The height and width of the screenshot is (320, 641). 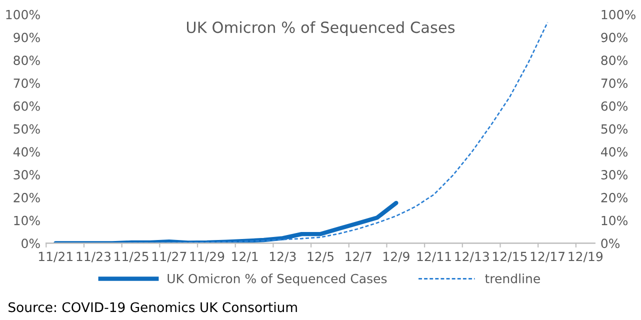 What do you see at coordinates (615, 221) in the screenshot?
I see `y2-tick-label: 10%` at bounding box center [615, 221].